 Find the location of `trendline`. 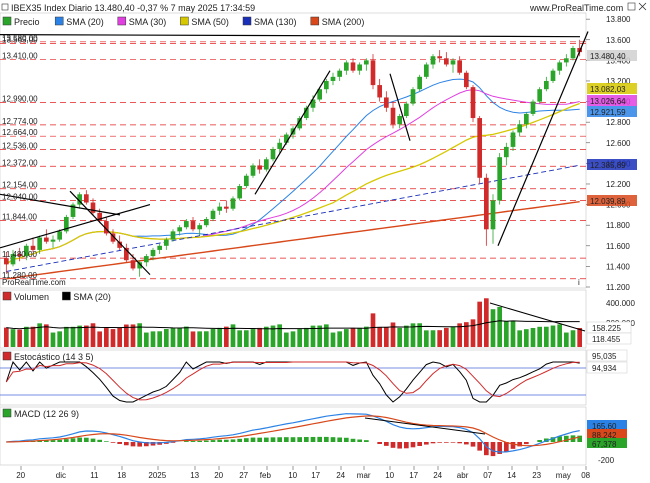

trendline is located at coordinates (292, 132).